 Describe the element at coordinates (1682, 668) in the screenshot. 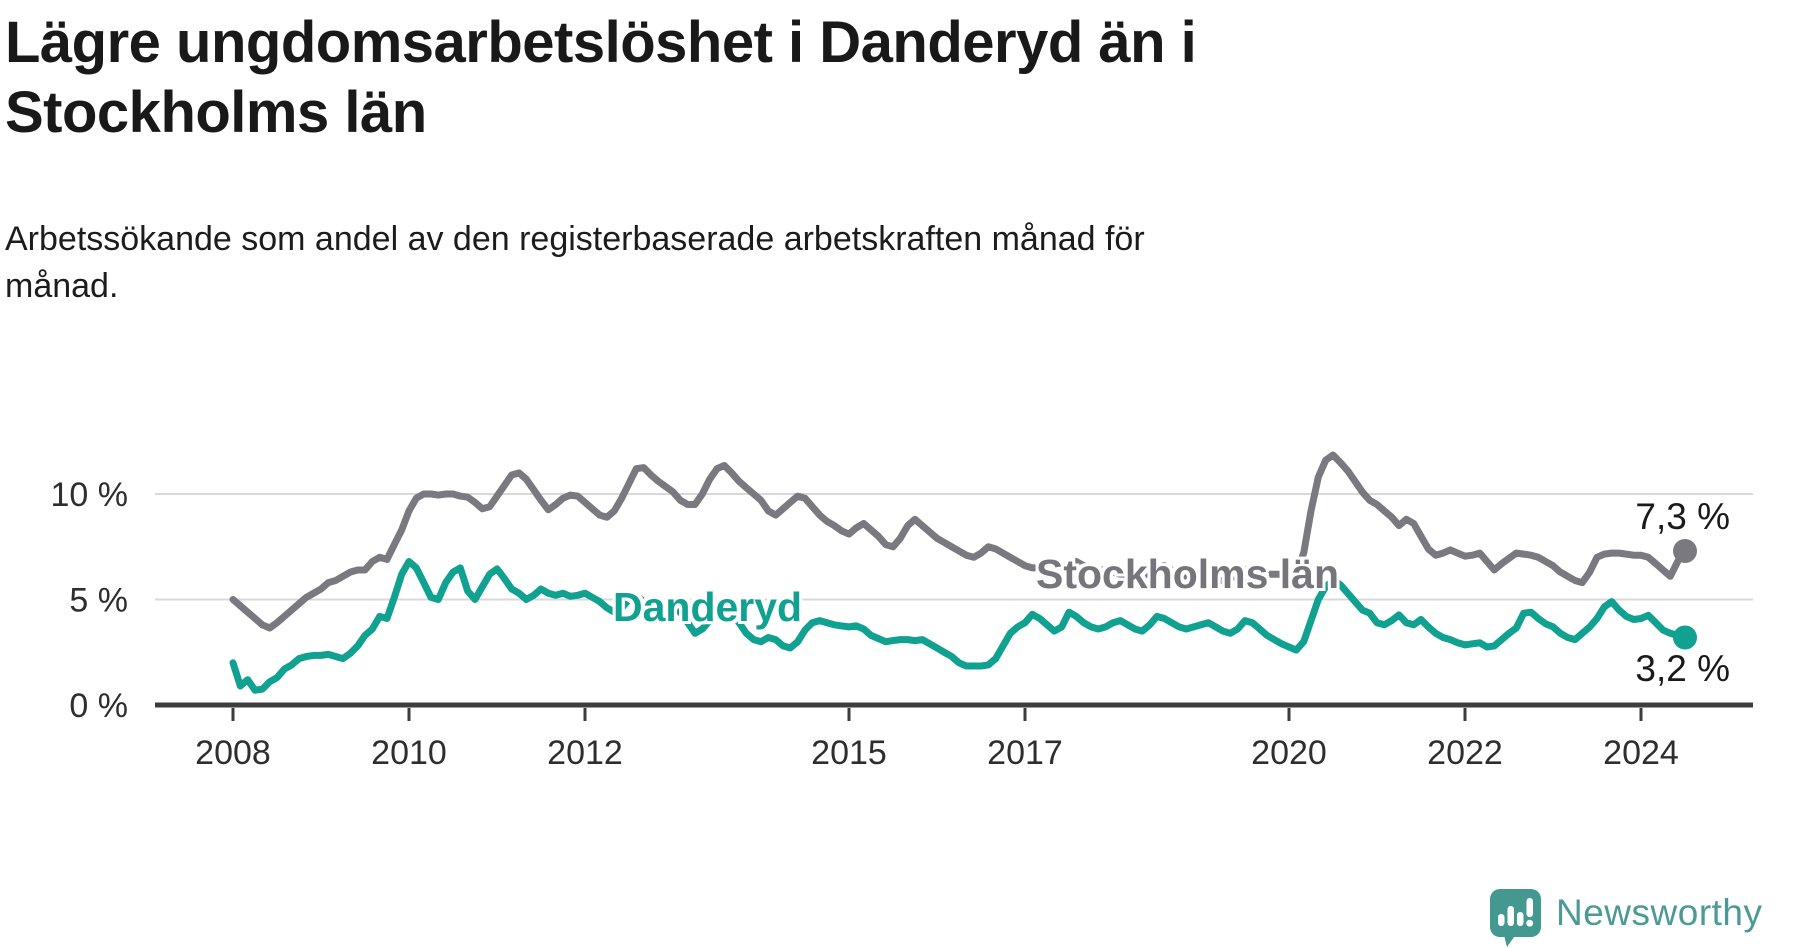

I see `end-value-label-danderyd: 3,2 %` at that location.